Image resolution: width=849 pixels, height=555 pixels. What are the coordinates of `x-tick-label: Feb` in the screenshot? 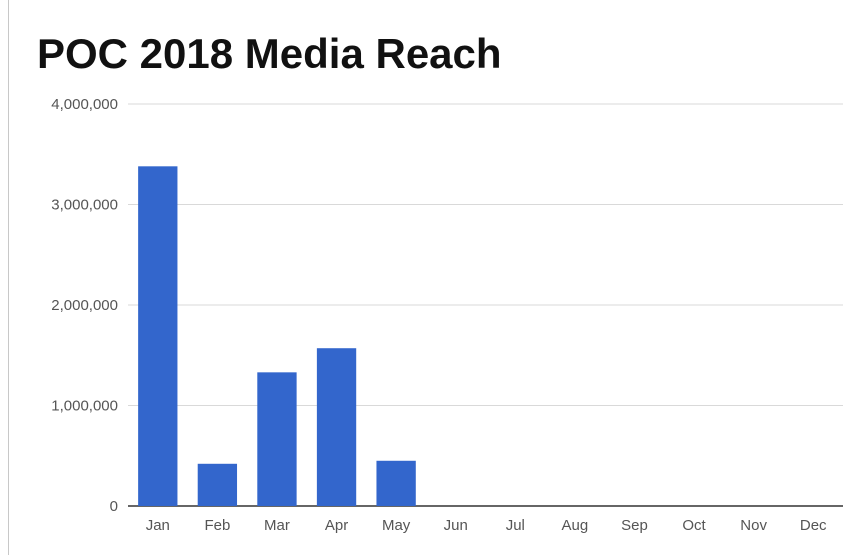 It's located at (217, 525).